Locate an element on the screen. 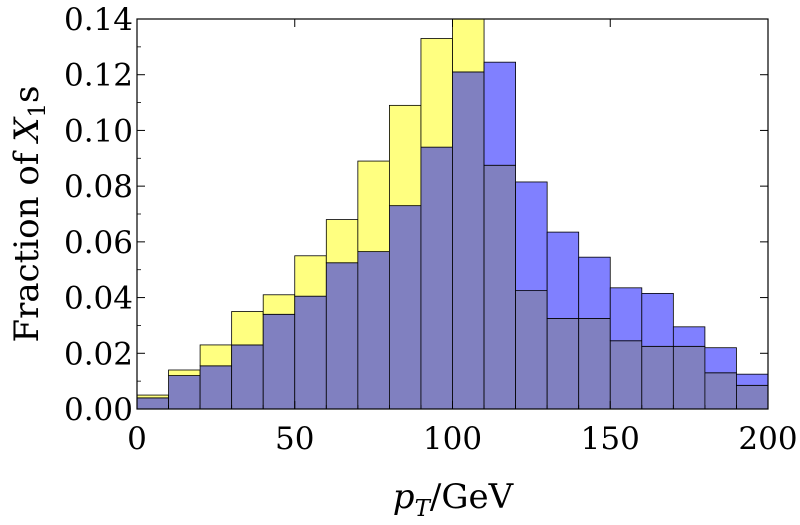 The width and height of the screenshot is (800, 525). y-tick-label: 0.14 is located at coordinates (98, 20).